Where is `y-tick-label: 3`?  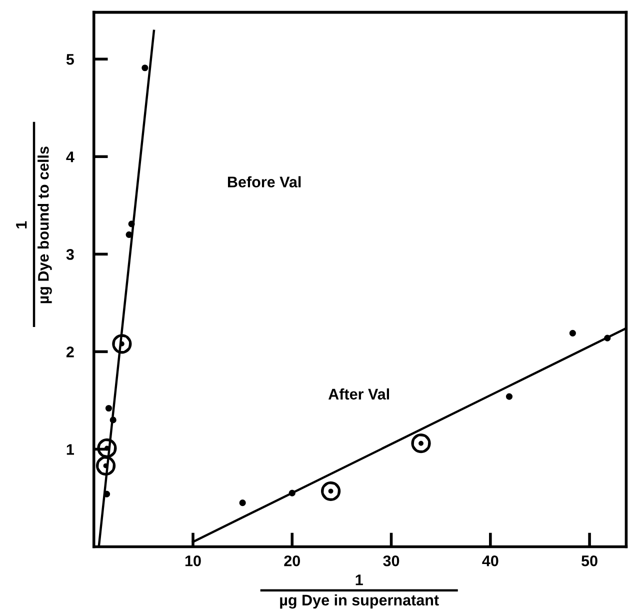
y-tick-label: 3 is located at coordinates (70, 254).